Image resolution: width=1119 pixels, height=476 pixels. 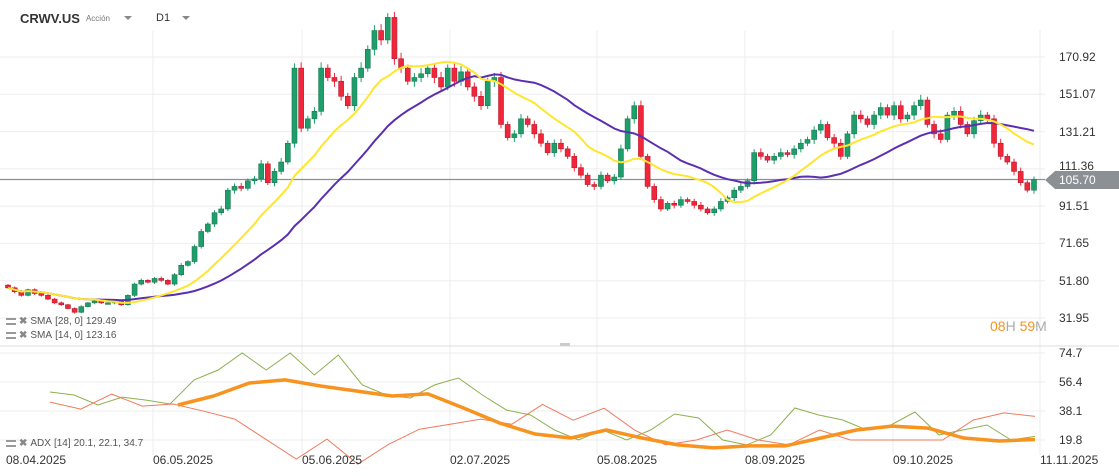 What do you see at coordinates (101, 321) in the screenshot?
I see `sma28-value: 129.49` at bounding box center [101, 321].